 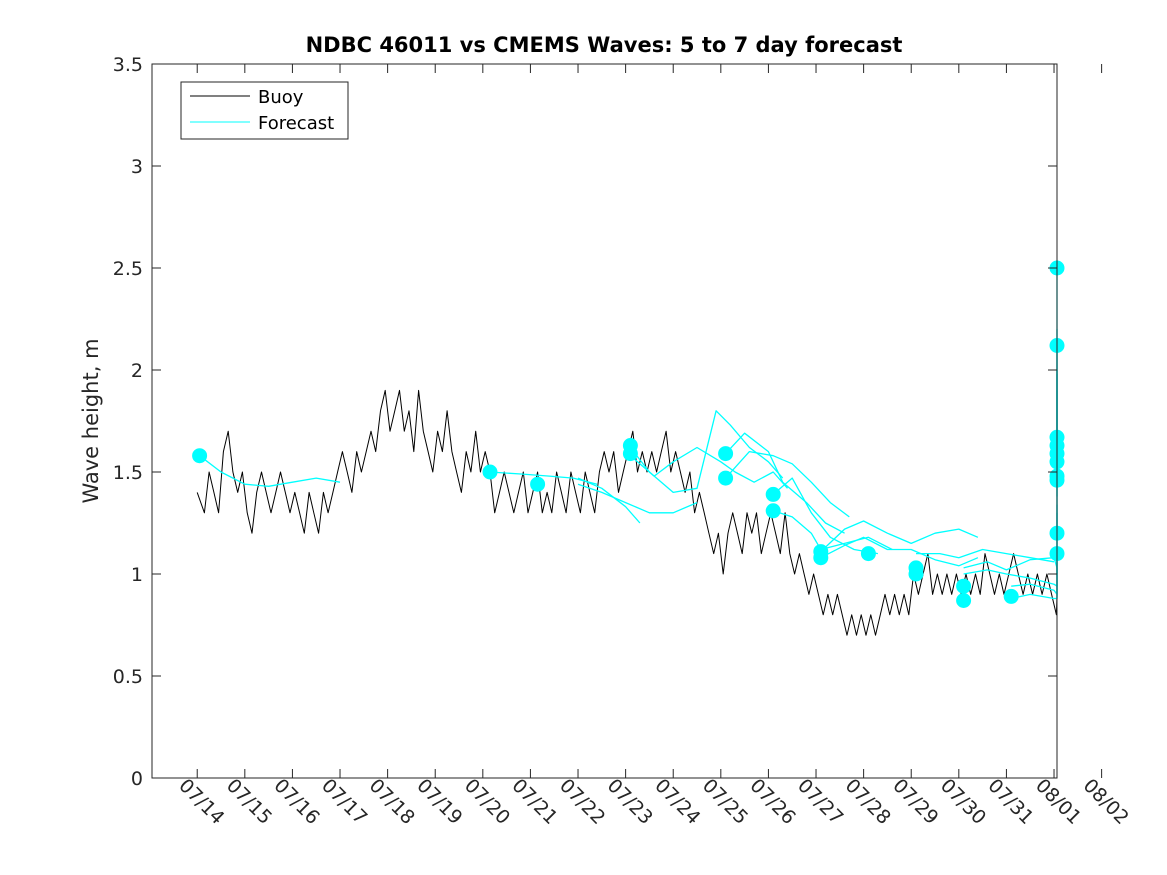 What do you see at coordinates (963, 802) in the screenshot?
I see `x-tick-label-16: 07/30` at bounding box center [963, 802].